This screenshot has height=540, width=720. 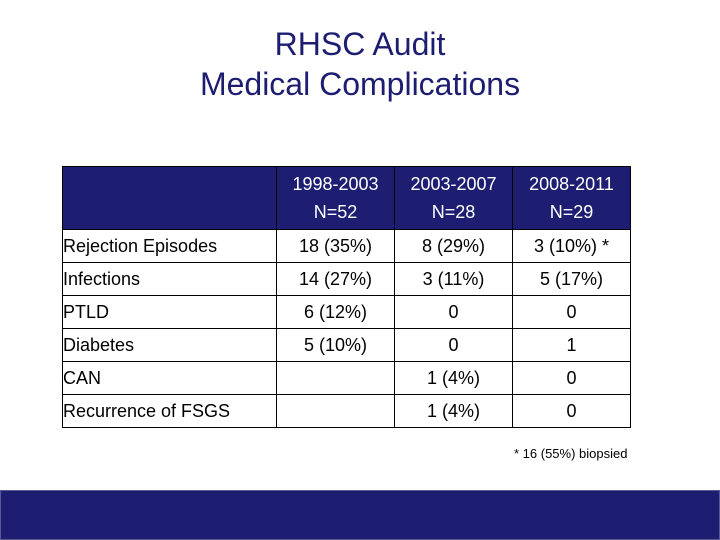 What do you see at coordinates (360, 64) in the screenshot?
I see `slide-title: RHSC Audit Medical Complications` at bounding box center [360, 64].